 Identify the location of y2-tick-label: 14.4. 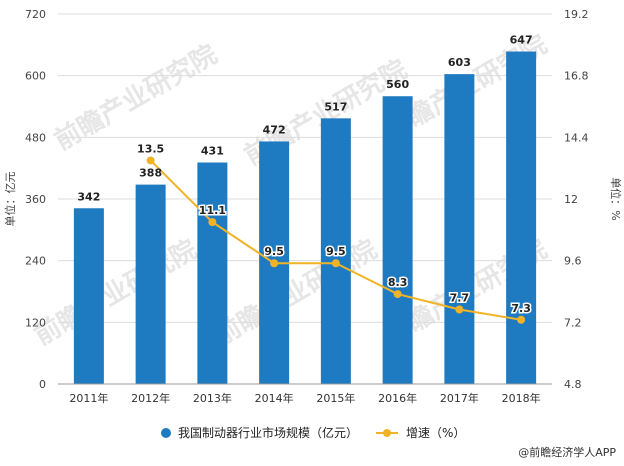
(576, 137).